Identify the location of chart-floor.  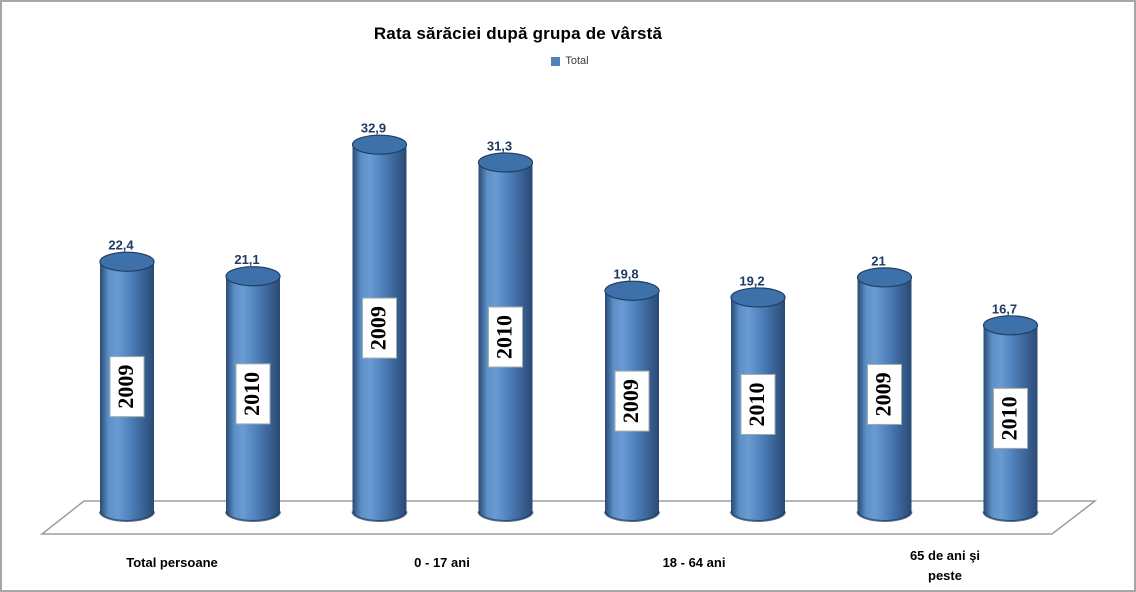
(568, 517).